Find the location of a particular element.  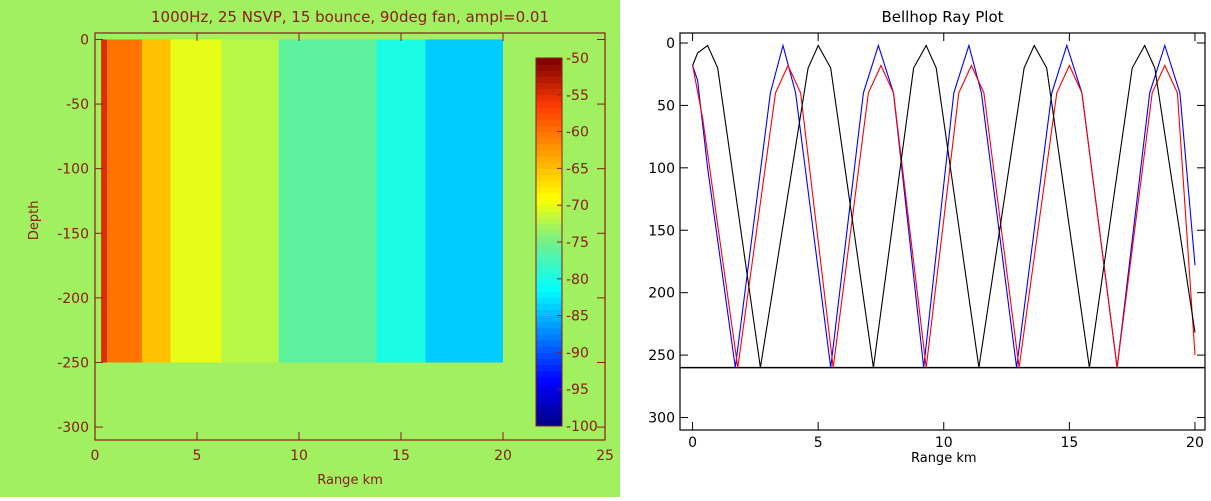

left-x-axis-label: Range km is located at coordinates (350, 480).